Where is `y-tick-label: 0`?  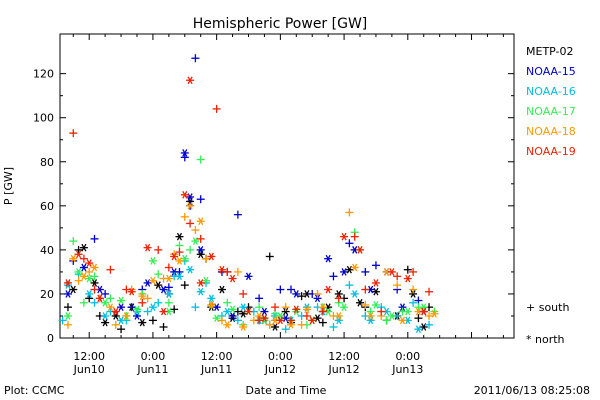
y-tick-label: 0 is located at coordinates (50, 338).